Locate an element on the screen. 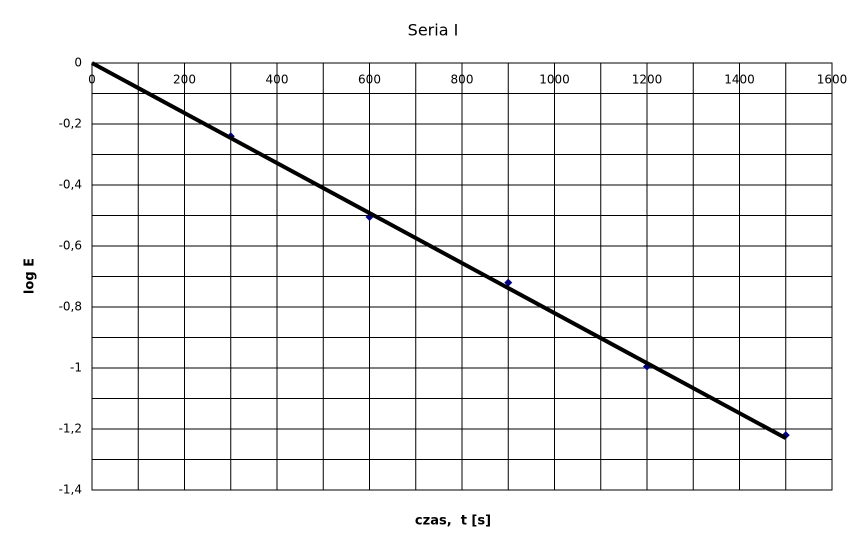 The width and height of the screenshot is (866, 548). x-tick-label: 200 is located at coordinates (184, 80).